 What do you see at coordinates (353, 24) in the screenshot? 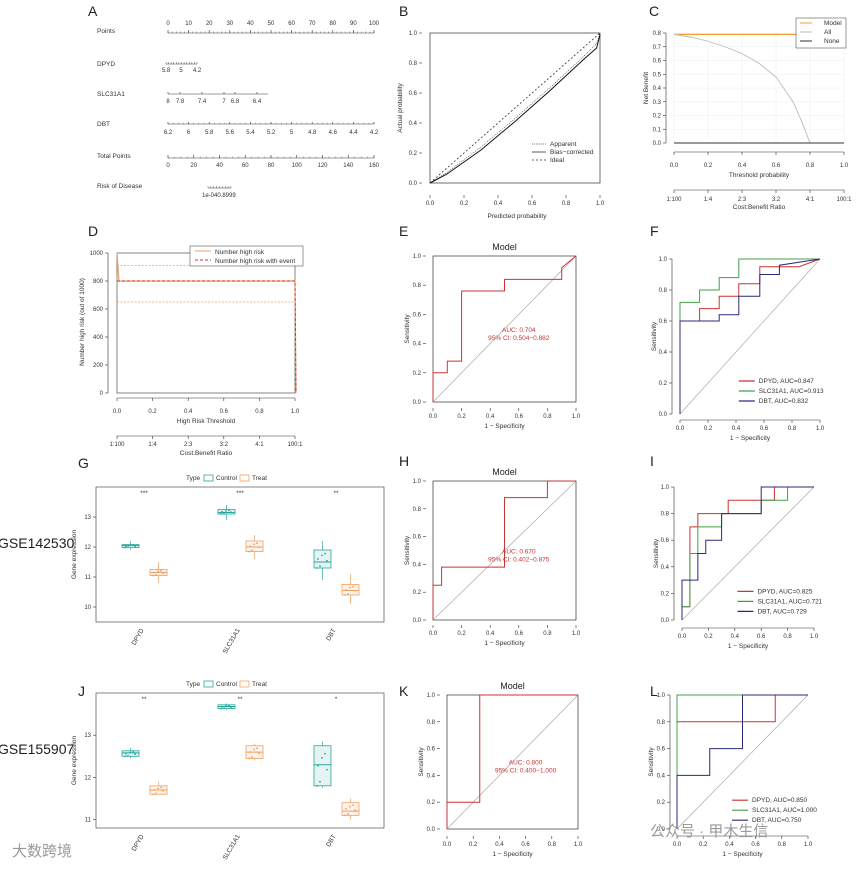
I see `points-tick-label: 90` at bounding box center [353, 24].